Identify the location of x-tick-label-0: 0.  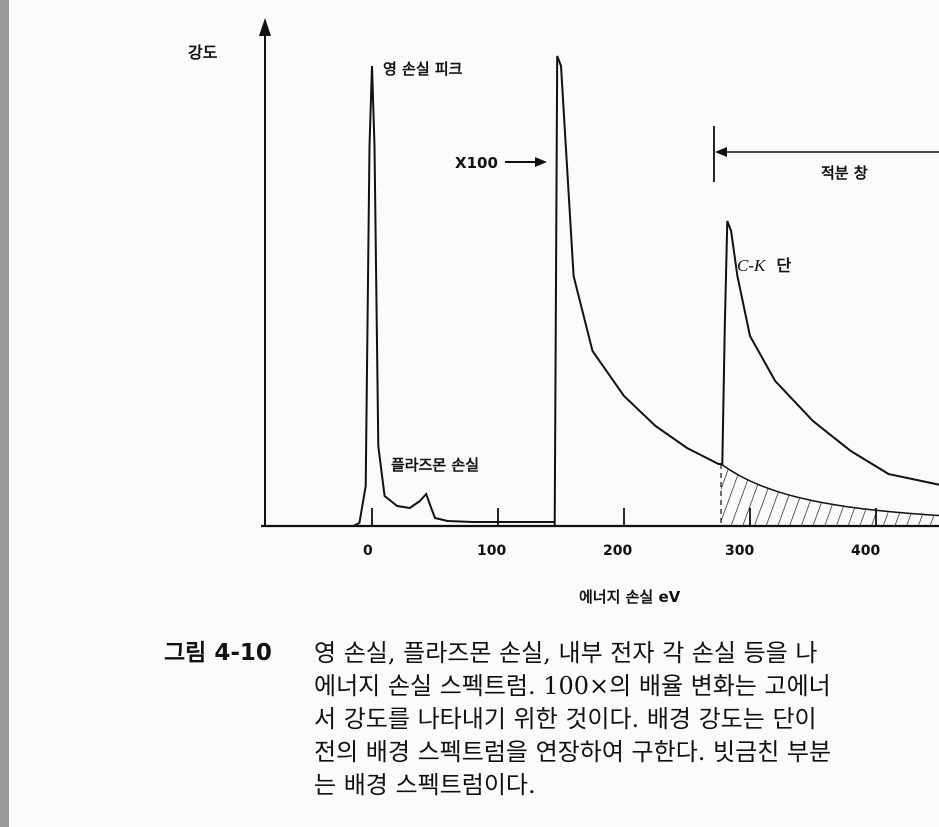
(368, 551).